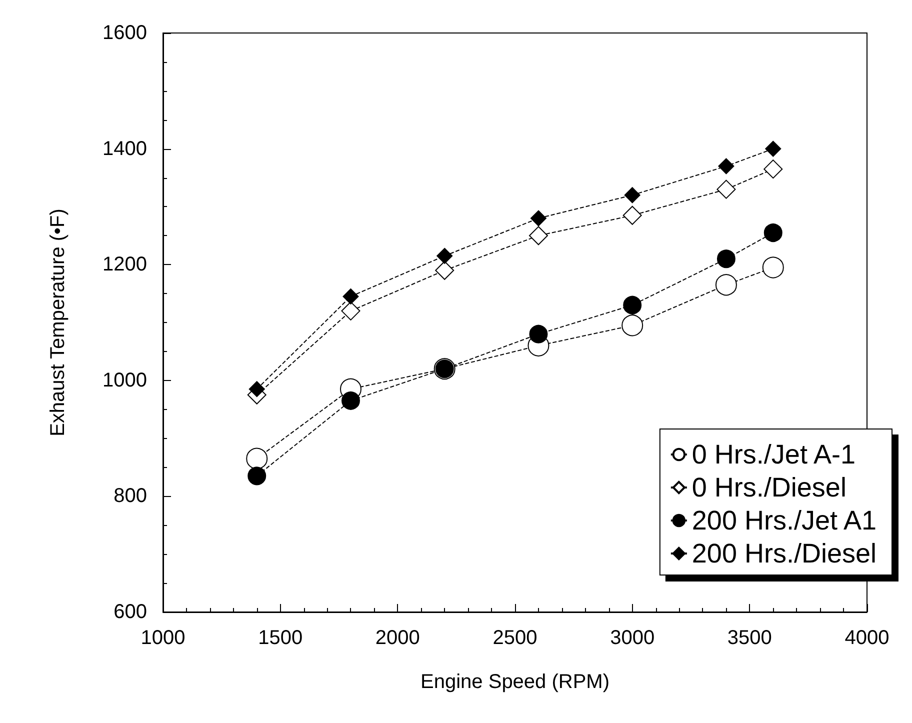  I want to click on x-tick-label: 4000, so click(867, 638).